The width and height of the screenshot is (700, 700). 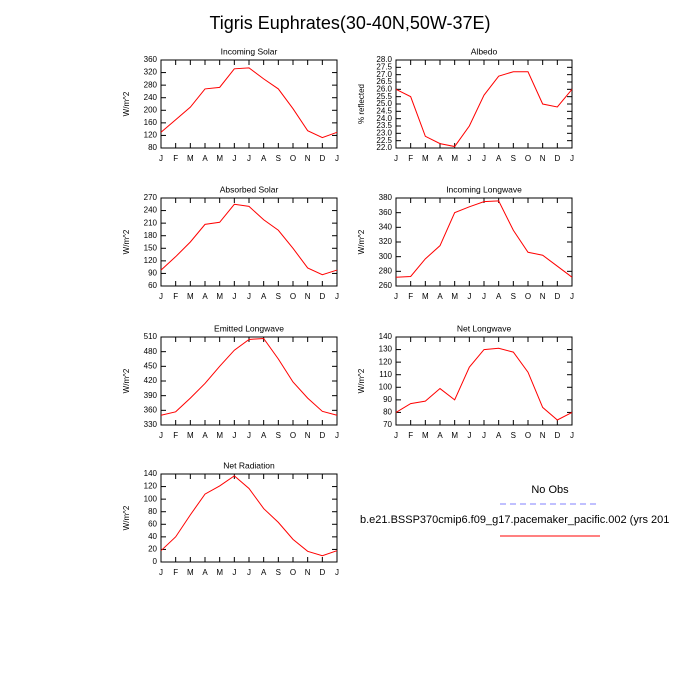 What do you see at coordinates (151, 122) in the screenshot?
I see `y-tick-label: 160` at bounding box center [151, 122].